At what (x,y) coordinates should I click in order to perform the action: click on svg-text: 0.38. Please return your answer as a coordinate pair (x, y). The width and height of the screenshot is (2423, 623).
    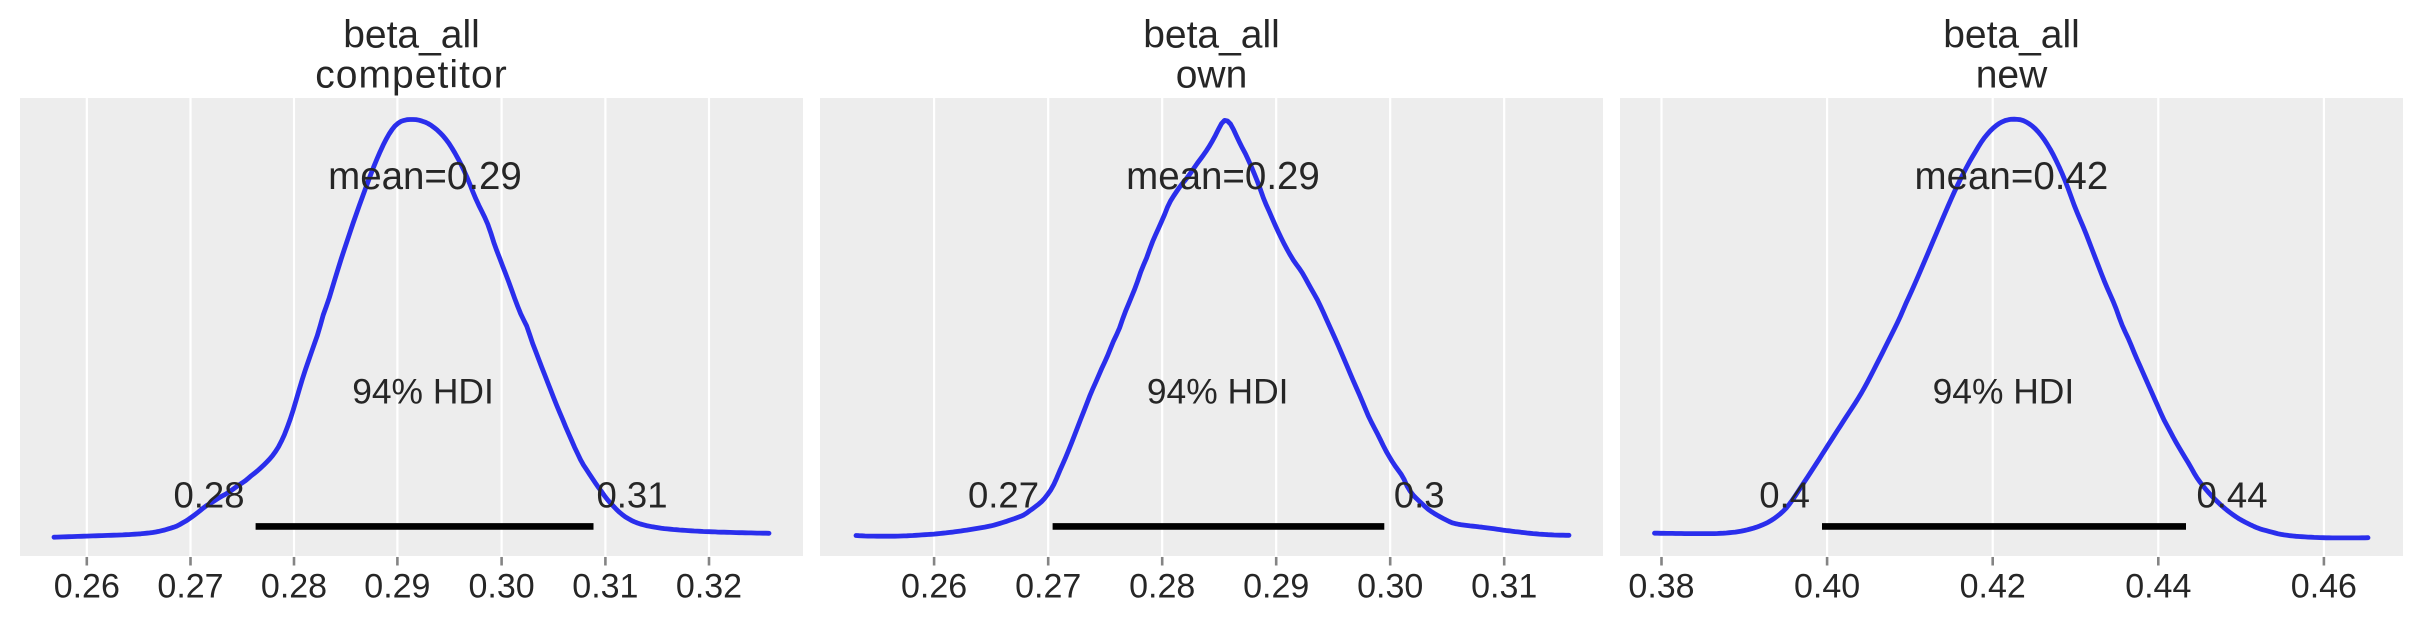
    Looking at the image, I should click on (1661, 587).